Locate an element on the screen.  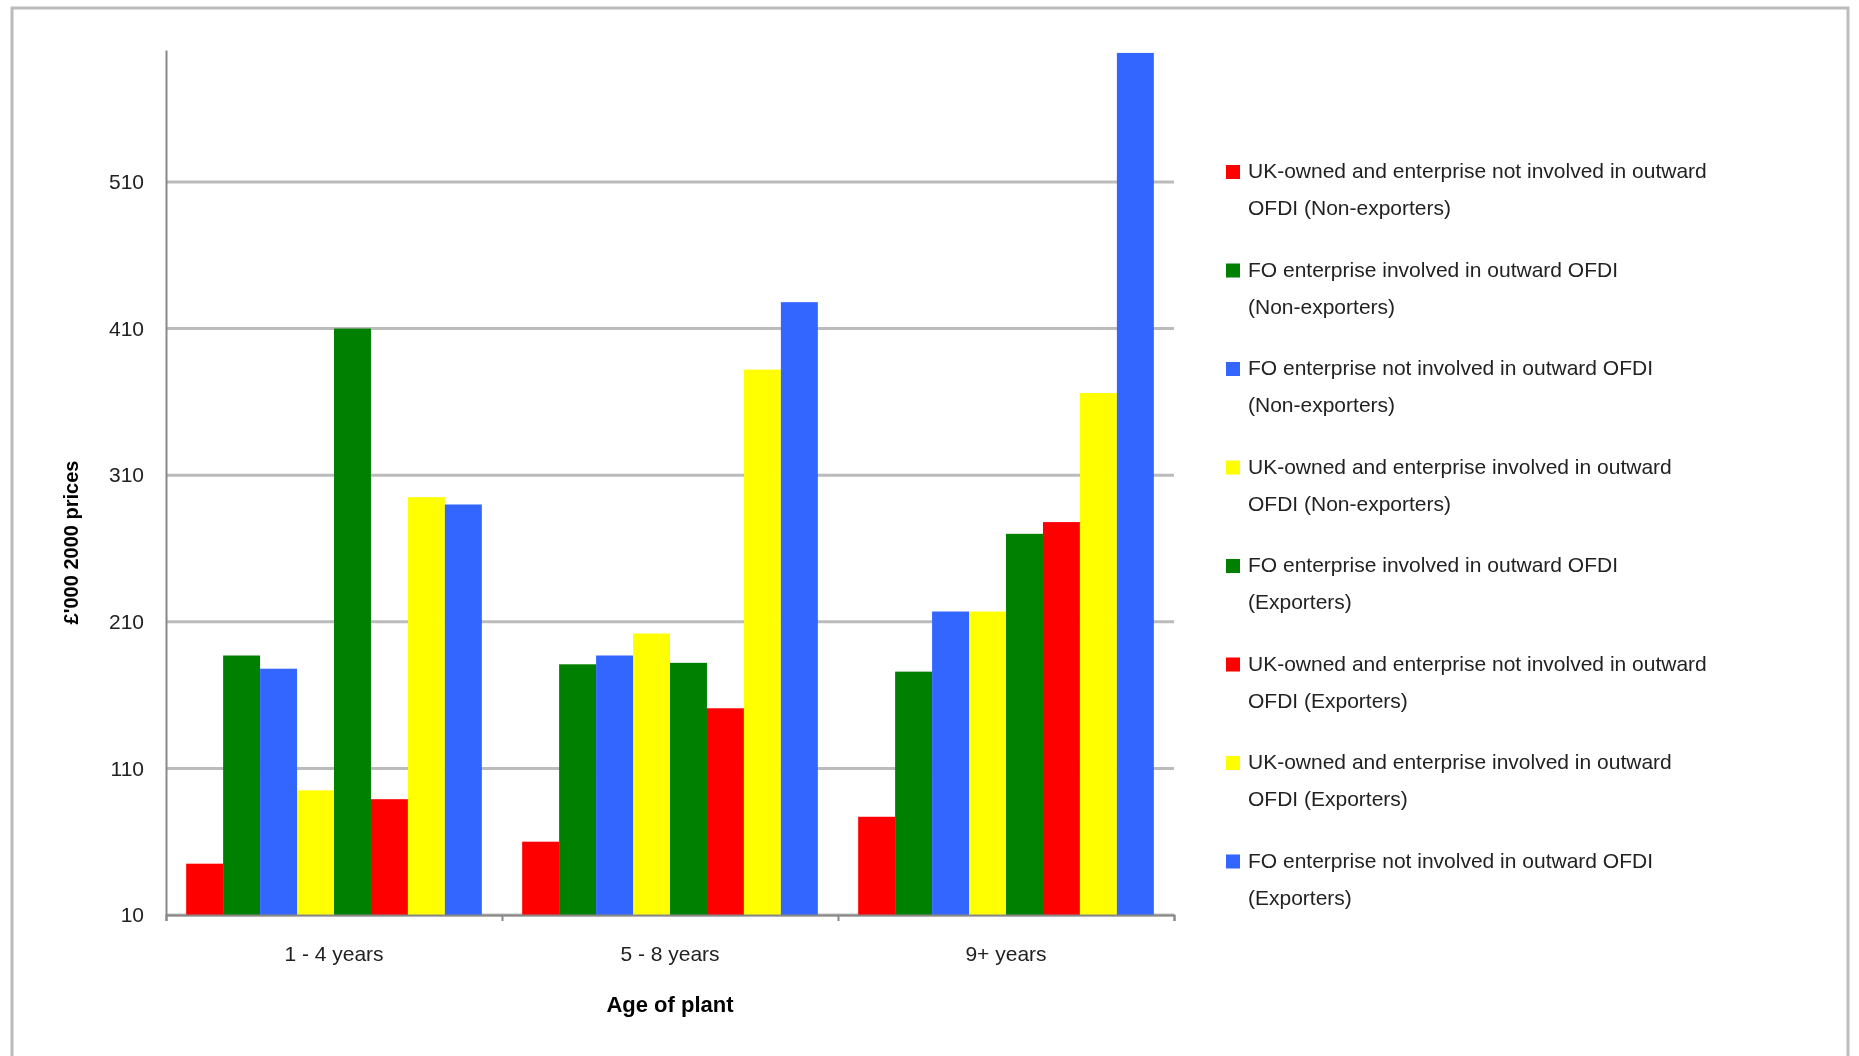
legend-label: FO enterprise involved in outward OFDI (Exporters) is located at coordinates (1433, 583).